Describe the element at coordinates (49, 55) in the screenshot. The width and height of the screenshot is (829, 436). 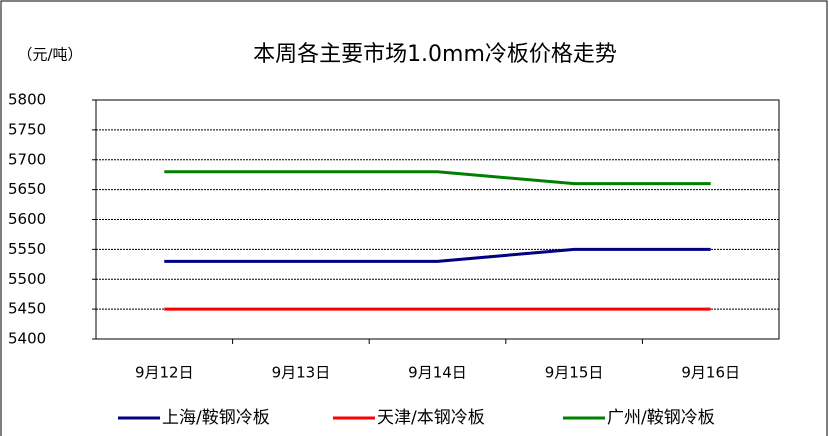
I see `y-axis-label: （元/吨）` at that location.